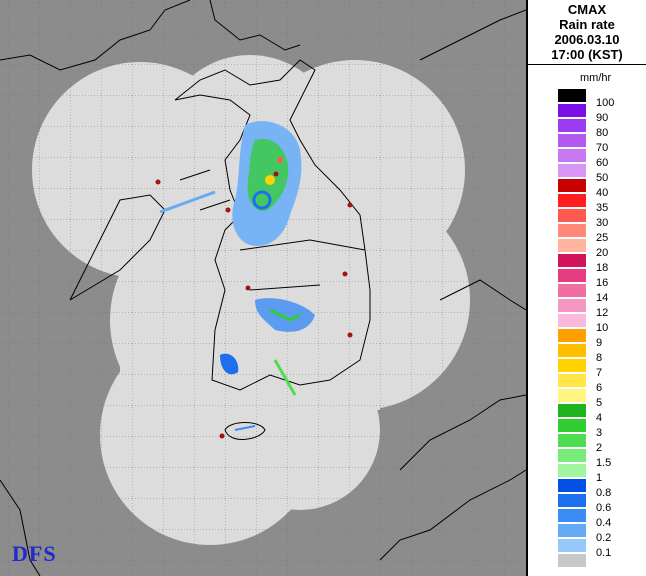  I want to click on legend-label: 20, so click(602, 253).